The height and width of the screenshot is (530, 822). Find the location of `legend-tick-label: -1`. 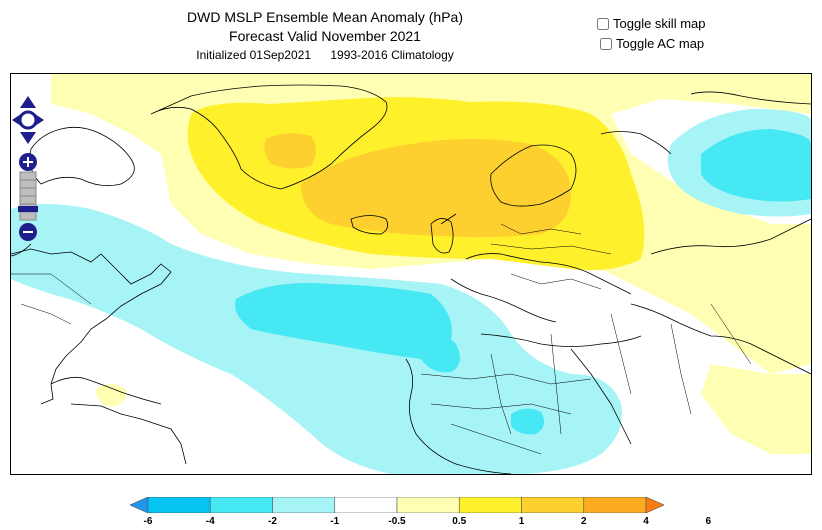

legend-tick-label: -1 is located at coordinates (335, 521).